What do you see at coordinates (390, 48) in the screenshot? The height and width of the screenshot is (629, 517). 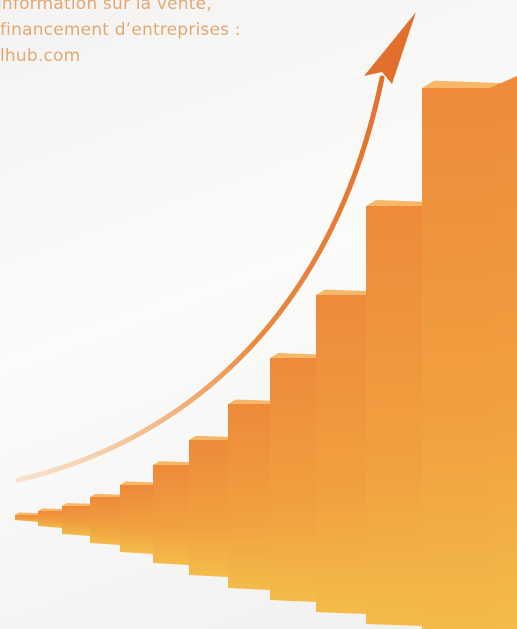 I see `arrow-head` at bounding box center [390, 48].